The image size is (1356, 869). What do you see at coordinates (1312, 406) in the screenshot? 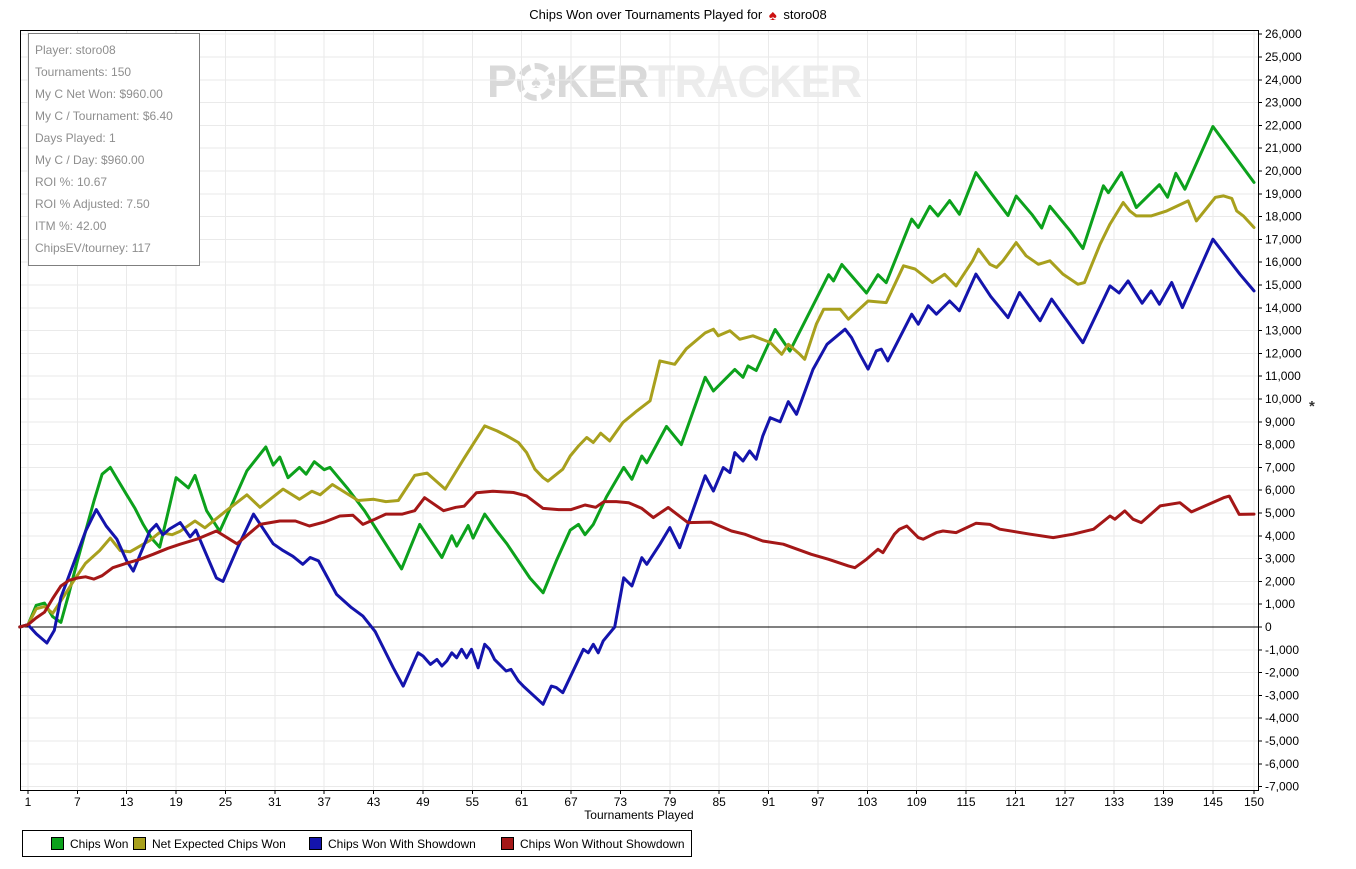
I see `asterisk-annotation: *` at bounding box center [1312, 406].